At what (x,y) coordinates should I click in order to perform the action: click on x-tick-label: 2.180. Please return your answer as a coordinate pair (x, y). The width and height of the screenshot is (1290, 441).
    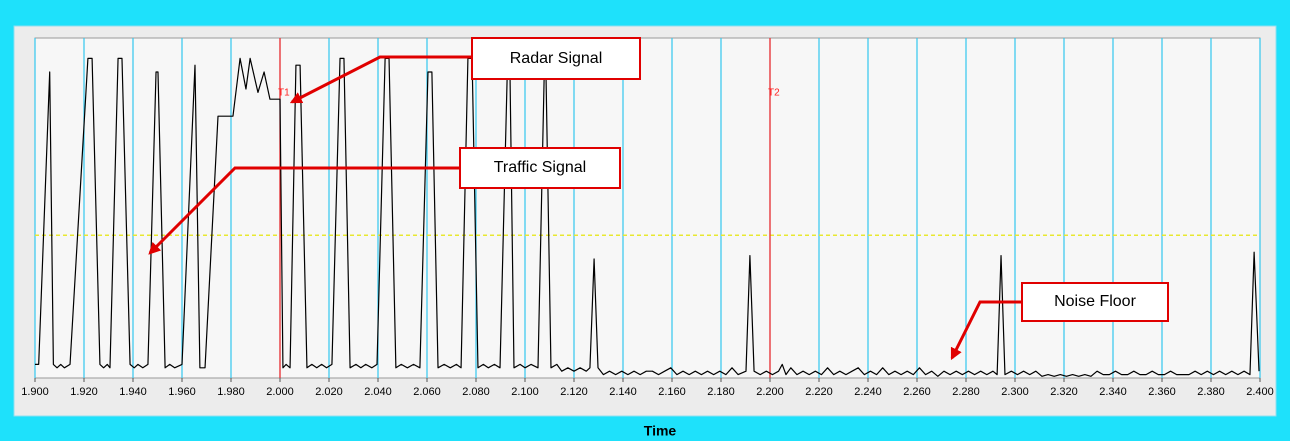
    Looking at the image, I should click on (721, 392).